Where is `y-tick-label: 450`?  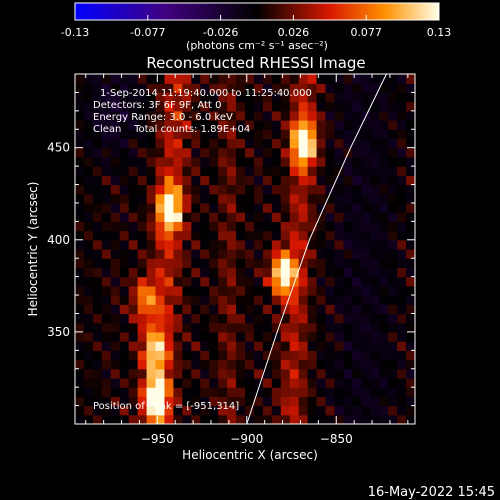
y-tick-label: 450 is located at coordinates (58, 148).